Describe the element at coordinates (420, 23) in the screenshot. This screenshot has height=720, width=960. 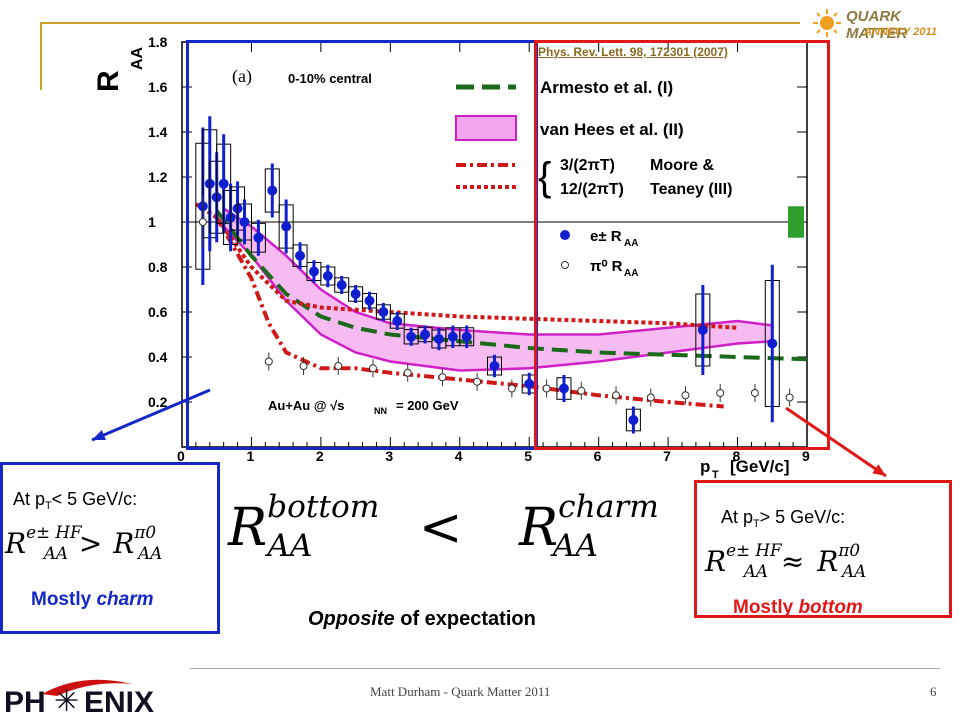
I see `title-rule` at that location.